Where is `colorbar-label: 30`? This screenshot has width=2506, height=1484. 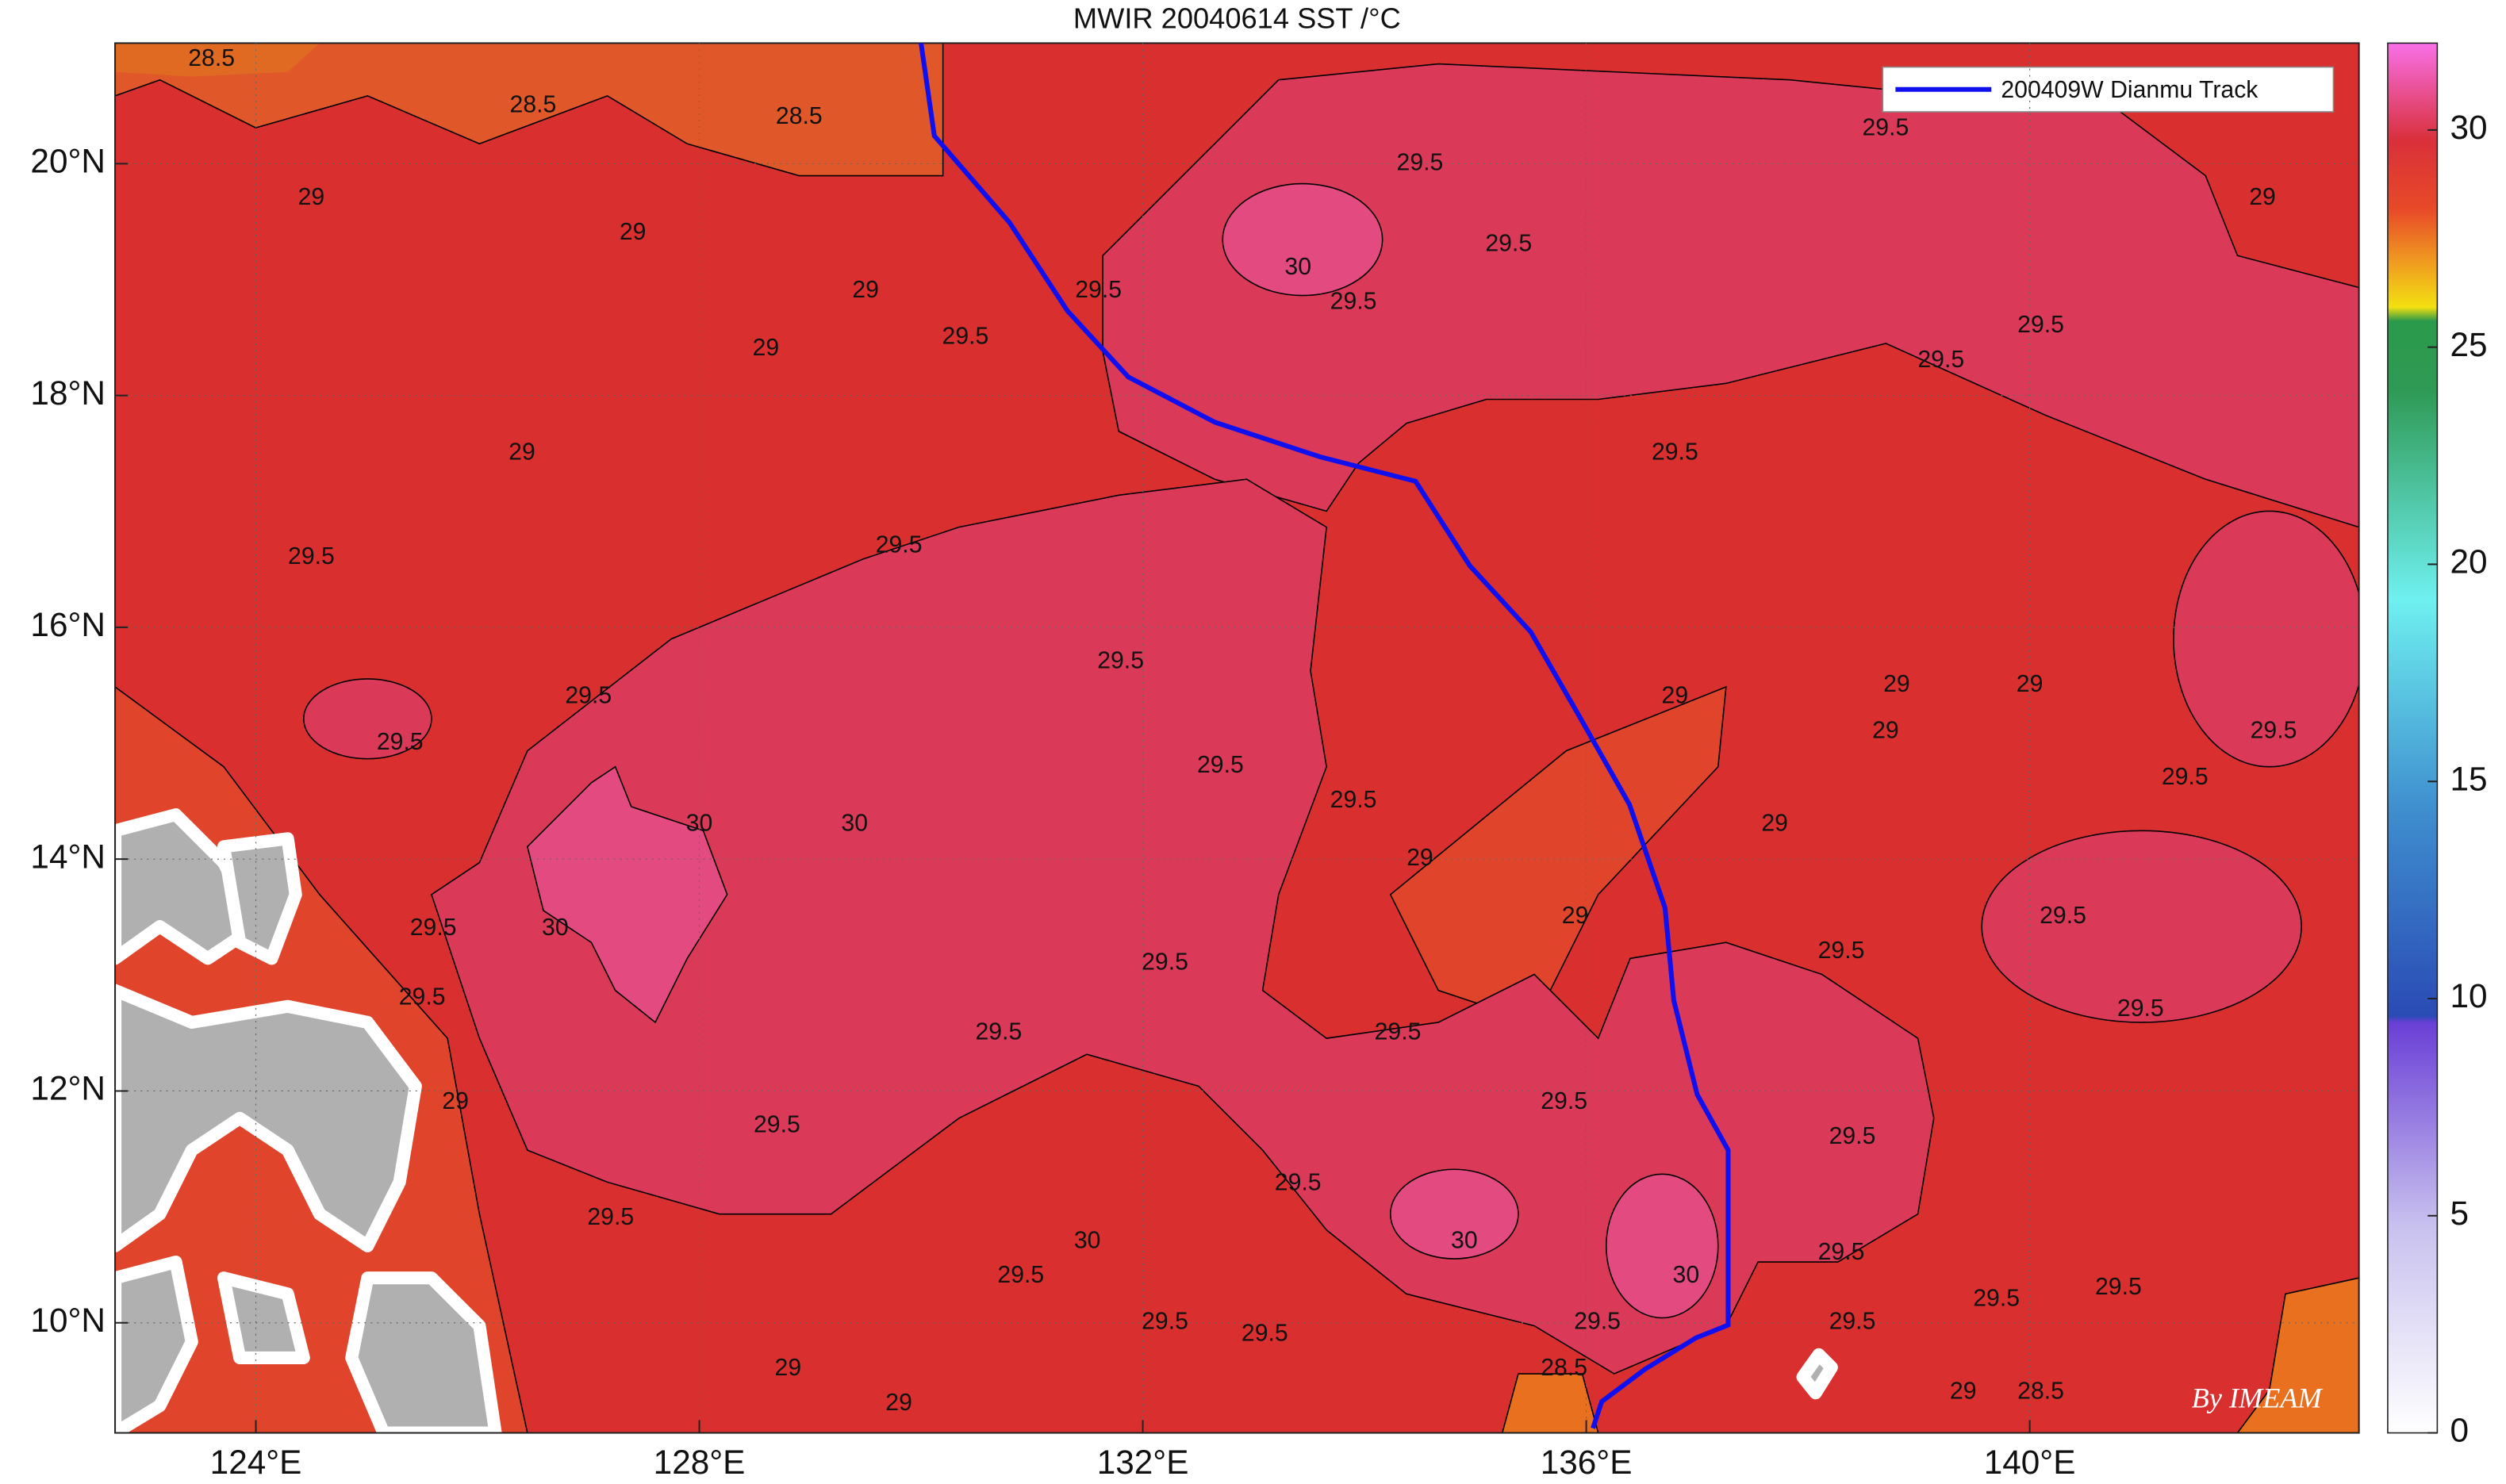 colorbar-label: 30 is located at coordinates (2469, 128).